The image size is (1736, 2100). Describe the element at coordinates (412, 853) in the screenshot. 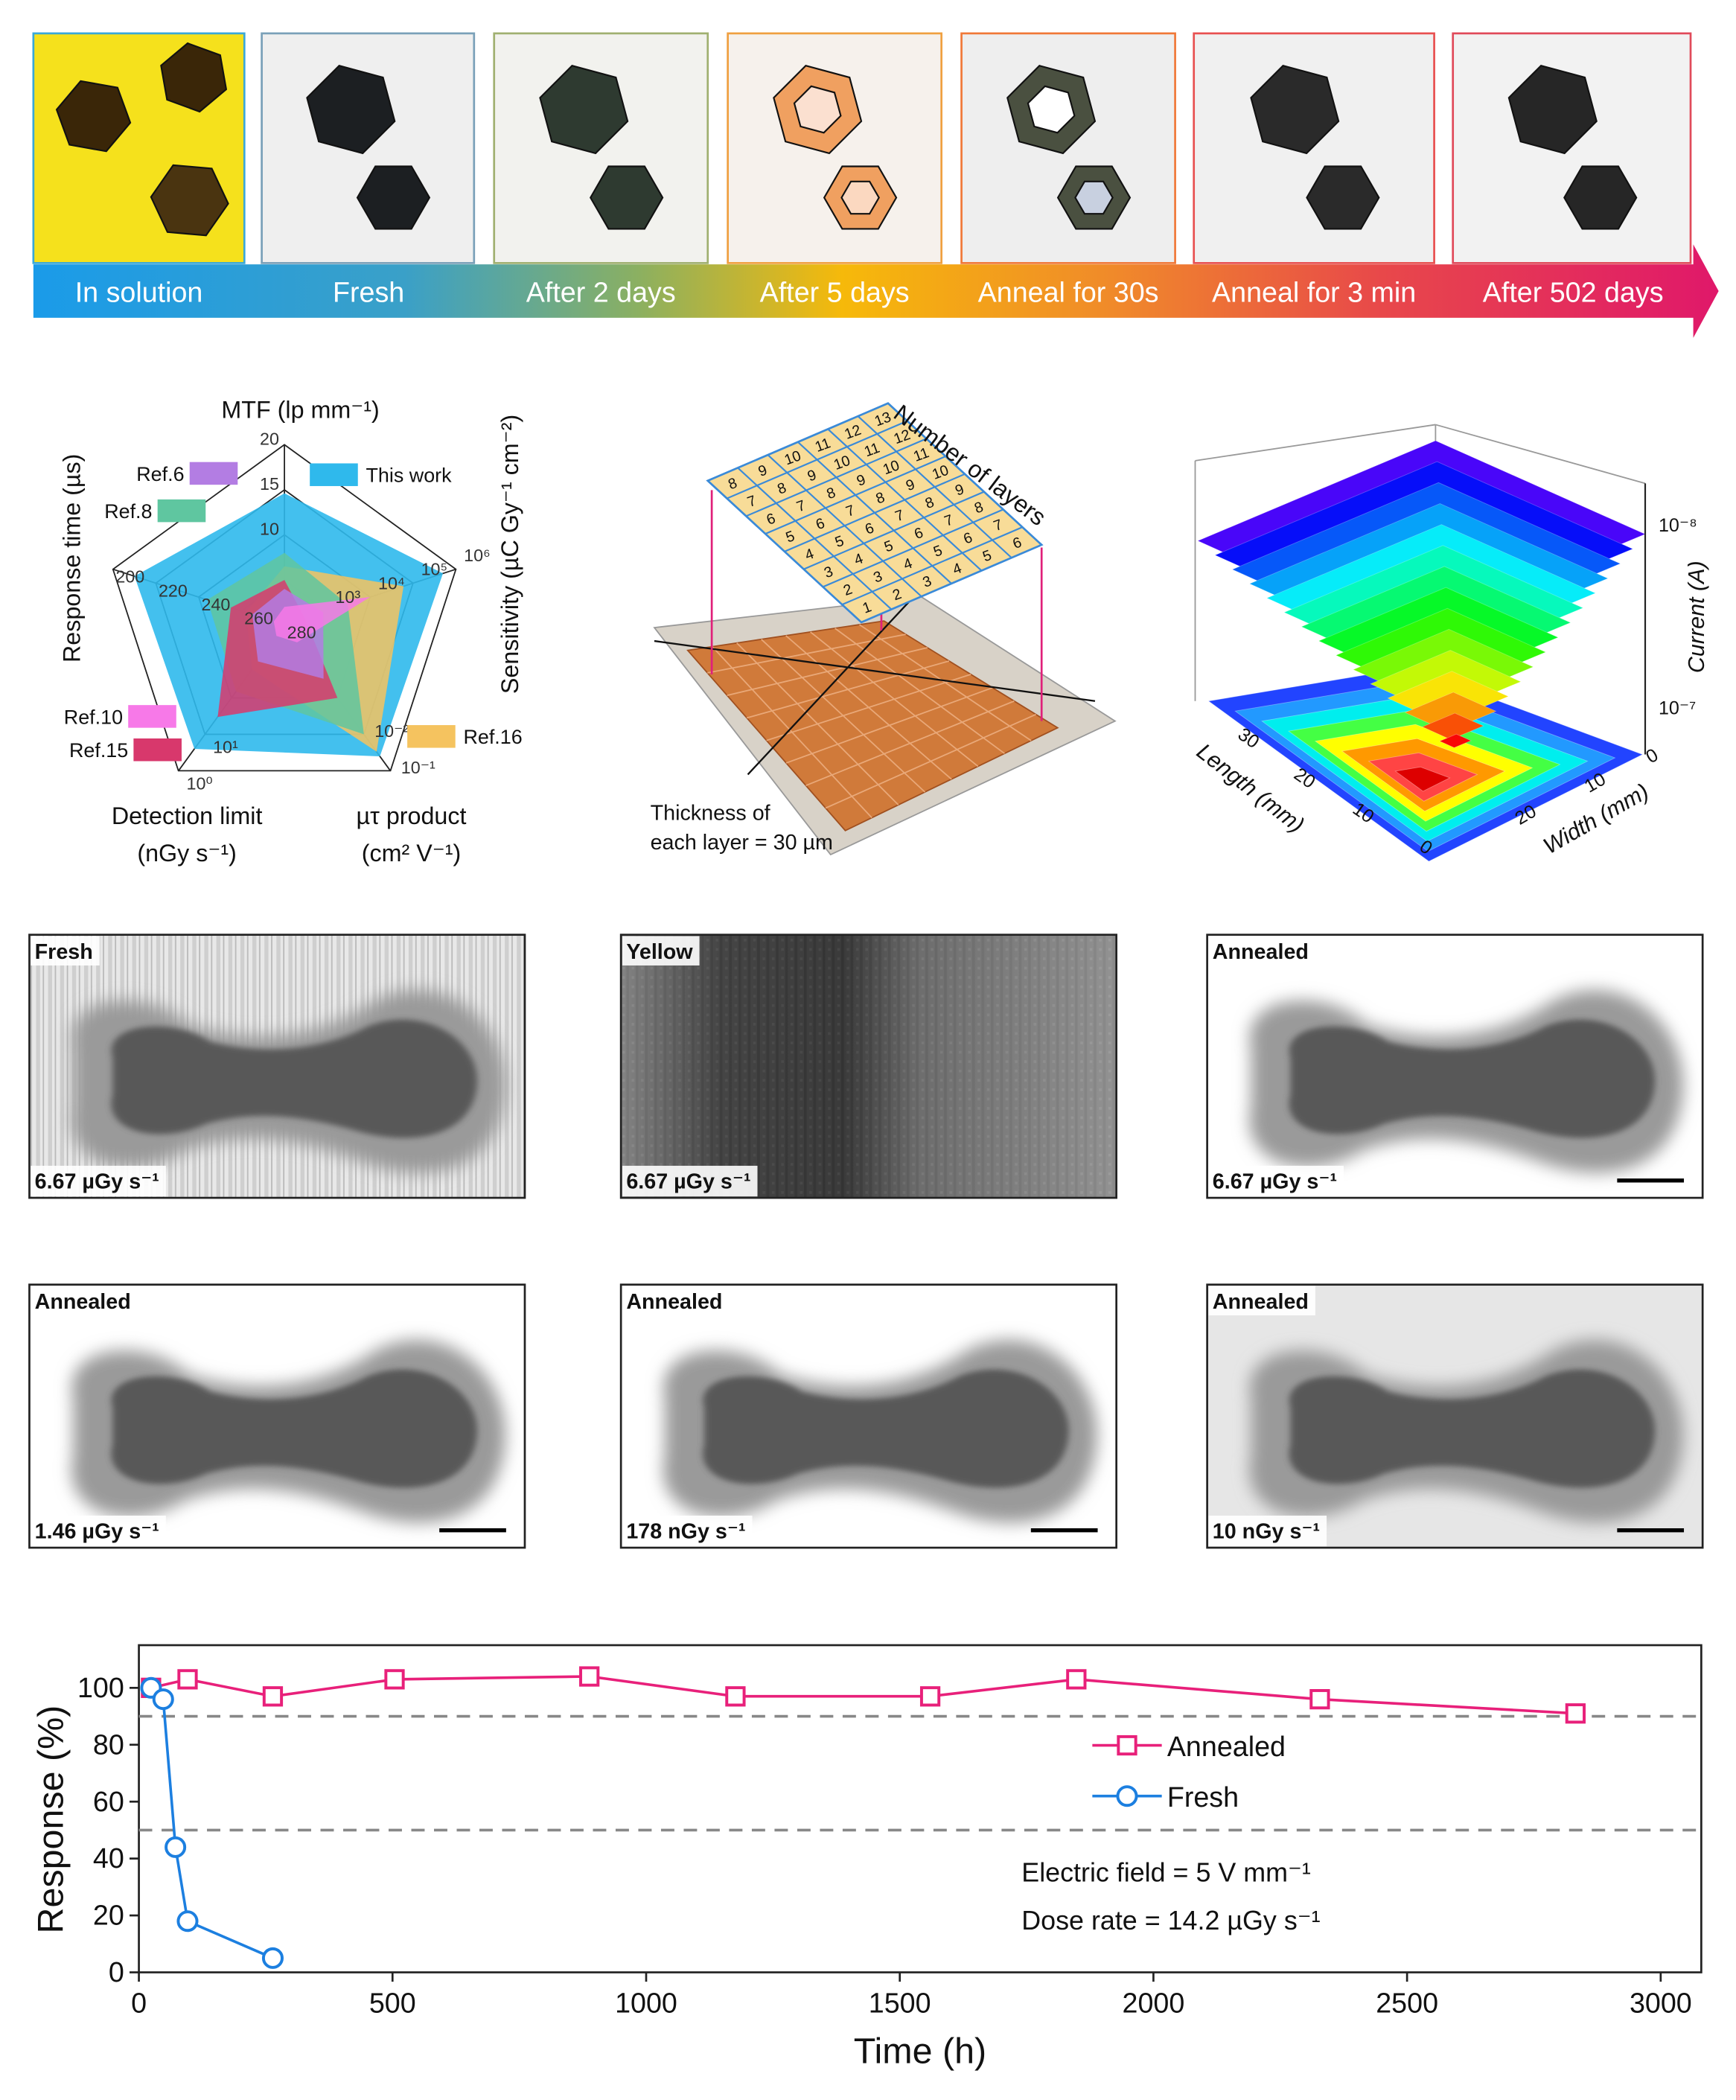

I see `radar-axis-unit: (cm² V⁻¹)` at that location.